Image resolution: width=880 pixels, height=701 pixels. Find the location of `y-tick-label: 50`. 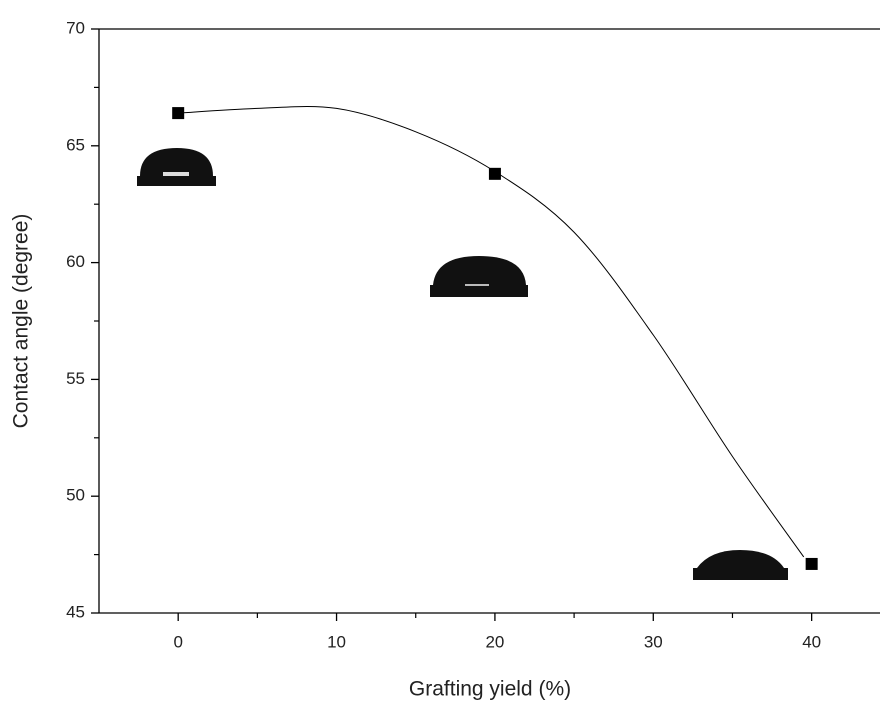

y-tick-label: 50 is located at coordinates (75, 495).